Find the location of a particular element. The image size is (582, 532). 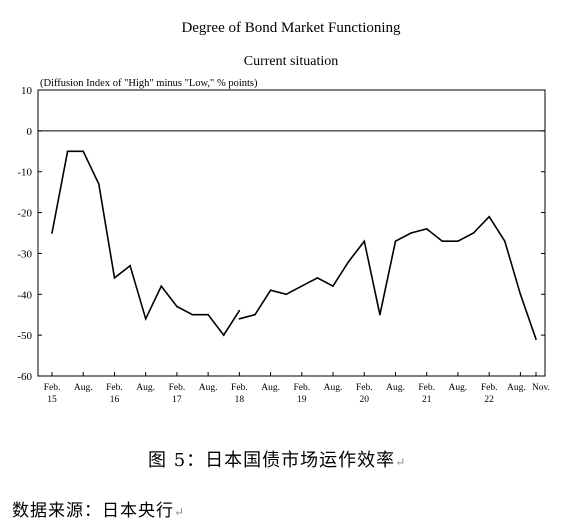

x-tick-label-year: 18 is located at coordinates (240, 400).